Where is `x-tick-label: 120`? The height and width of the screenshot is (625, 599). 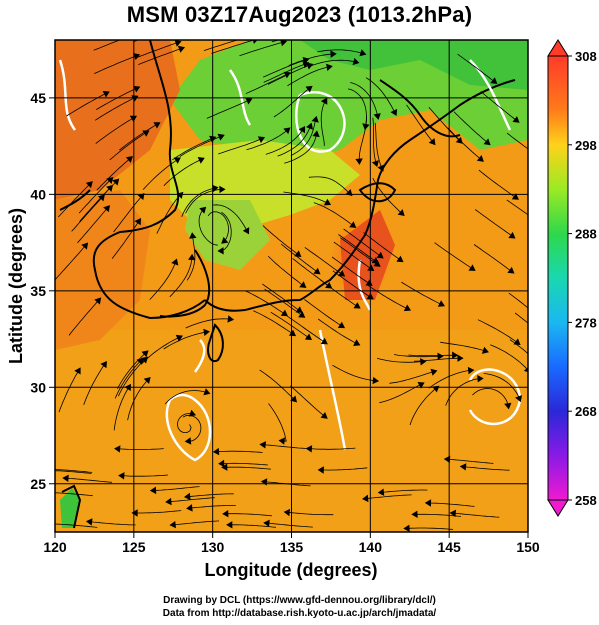
x-tick-label: 120 is located at coordinates (55, 547).